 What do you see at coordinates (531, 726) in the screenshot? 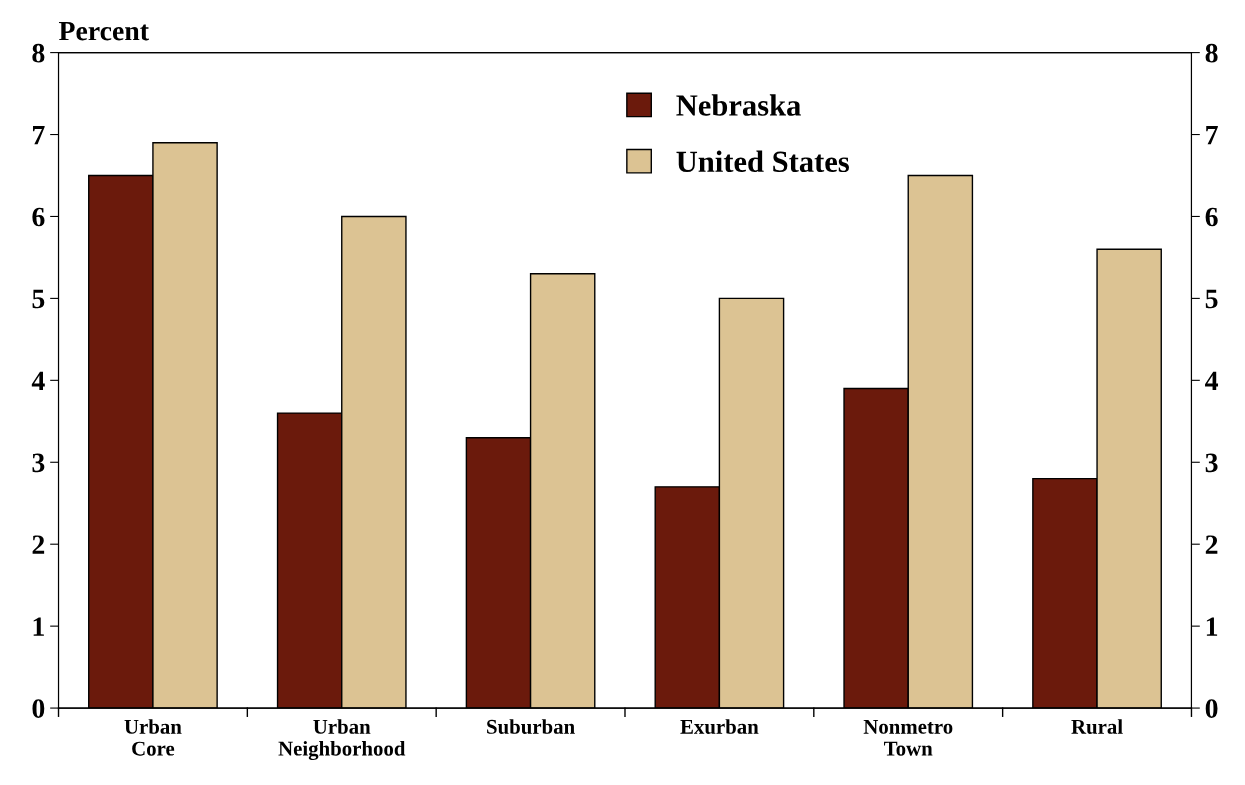
I see `x-tick-label: Suburban` at bounding box center [531, 726].